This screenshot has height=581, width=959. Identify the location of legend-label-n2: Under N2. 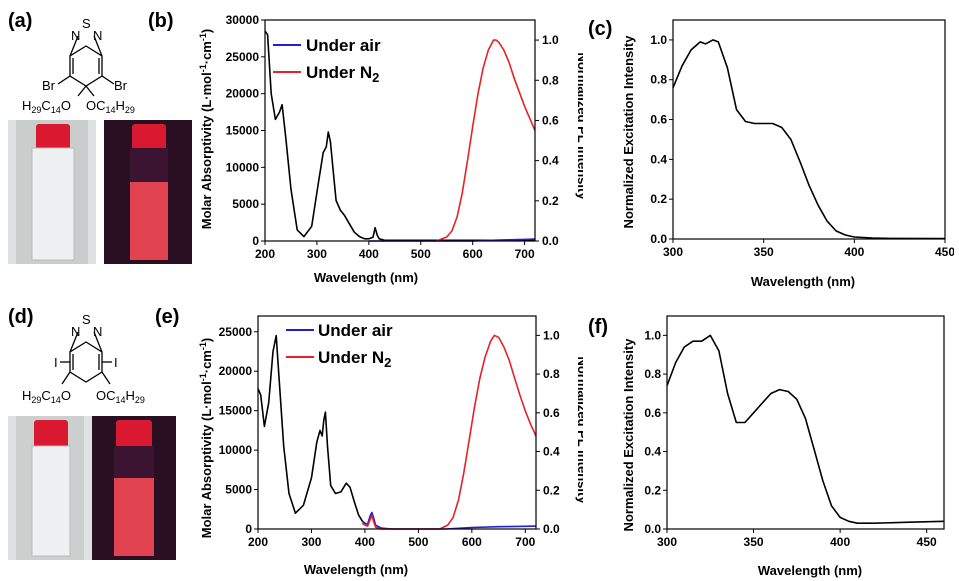
(342, 74).